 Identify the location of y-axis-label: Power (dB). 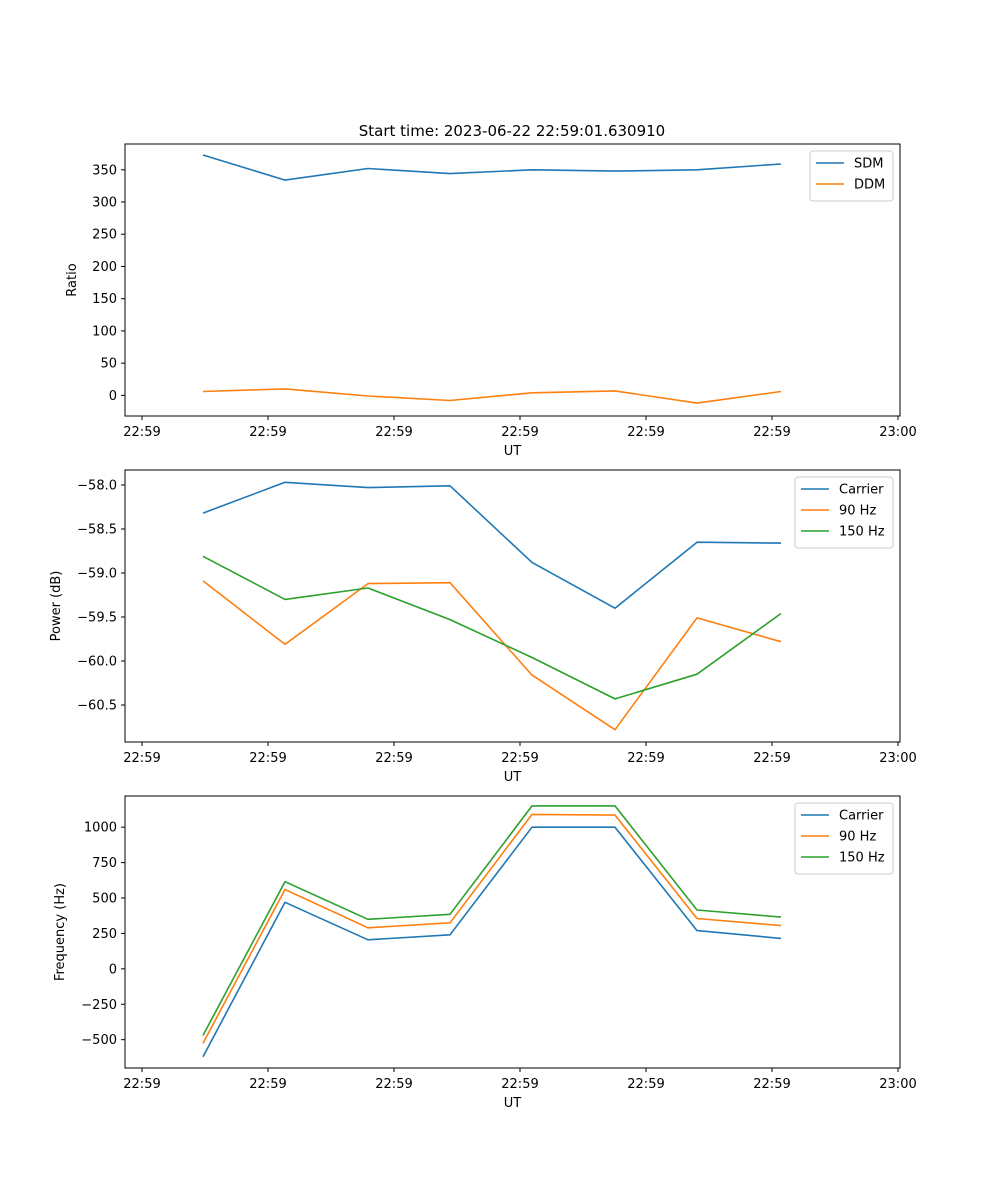
(56, 606).